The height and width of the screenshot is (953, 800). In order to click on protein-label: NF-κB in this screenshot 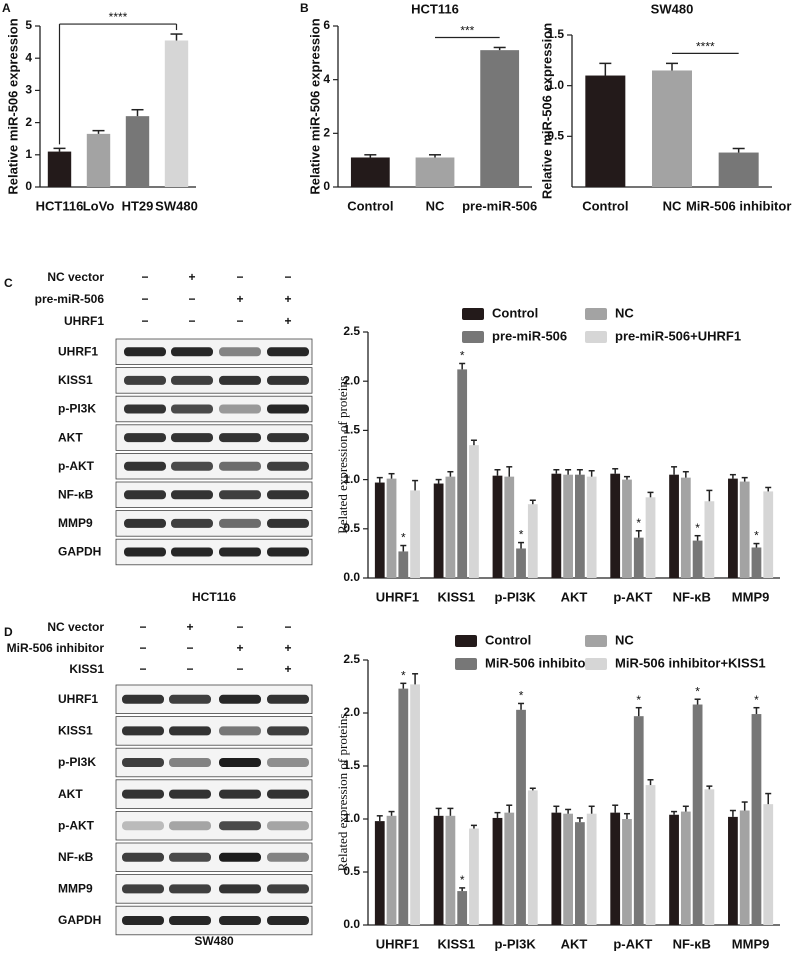, I will do `click(76, 857)`.